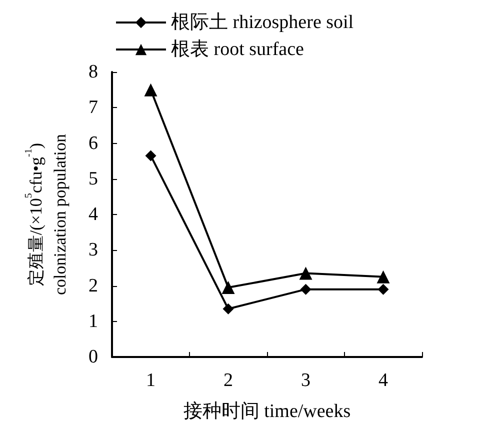 The image size is (489, 433). What do you see at coordinates (93, 179) in the screenshot?
I see `y-tick-label: 5` at bounding box center [93, 179].